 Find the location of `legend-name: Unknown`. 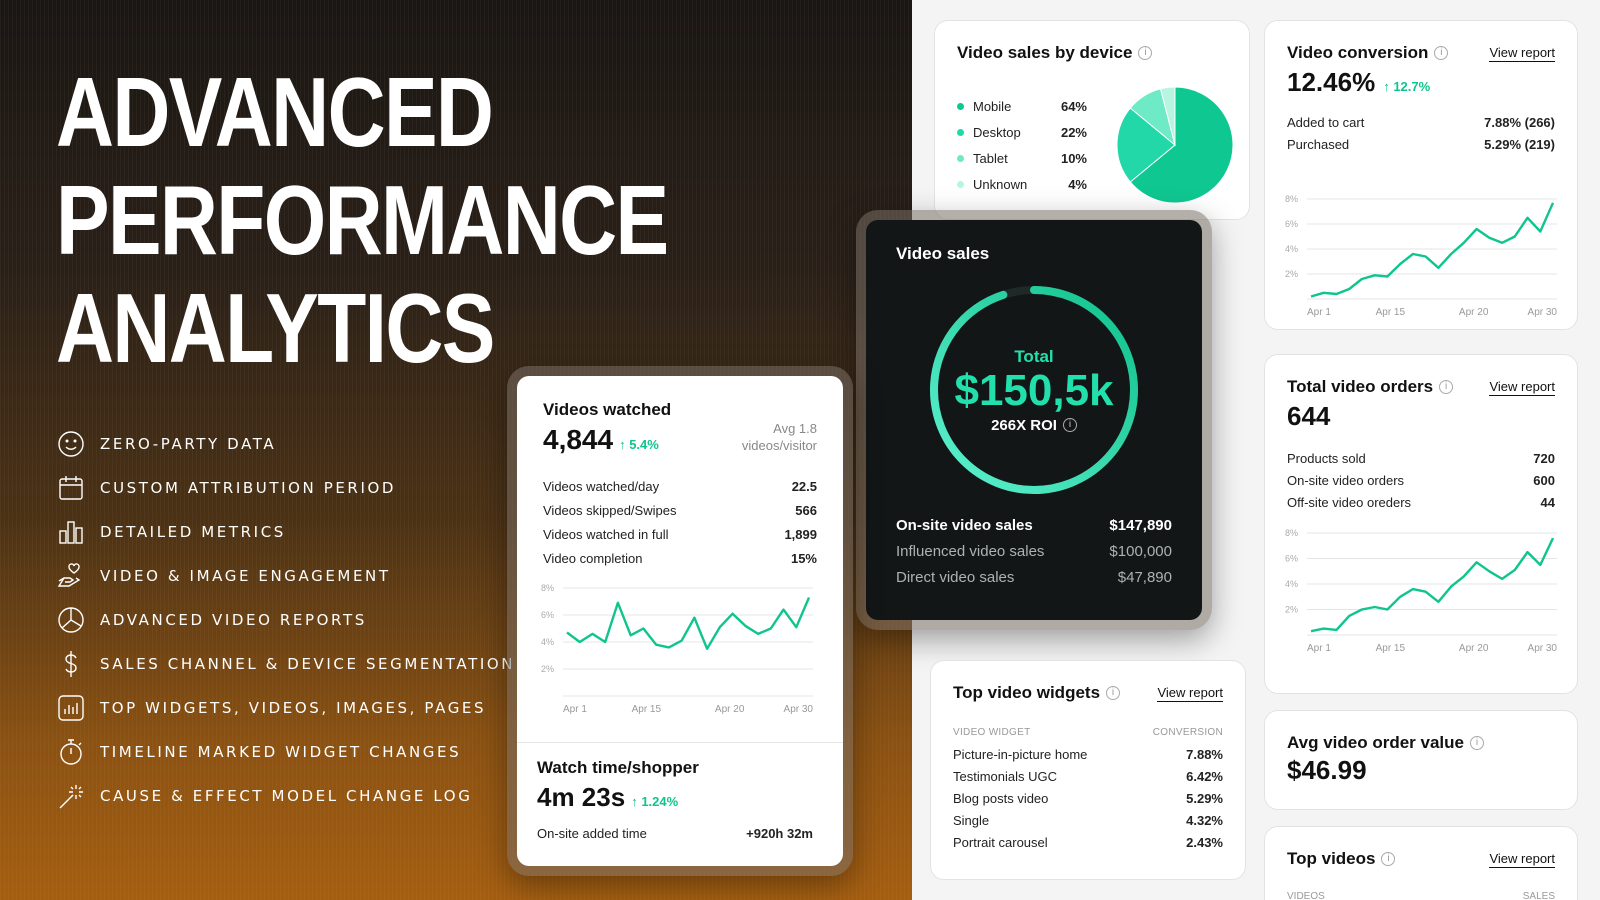

legend-name: Unknown is located at coordinates (1000, 184).